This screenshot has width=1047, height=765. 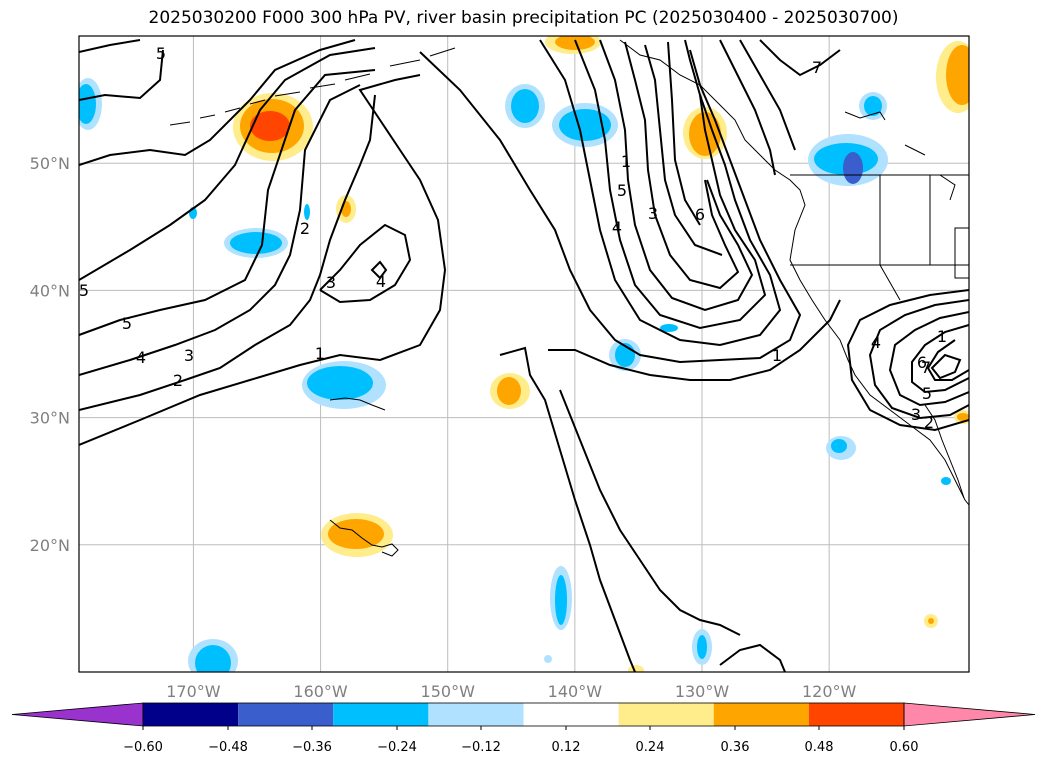 I want to click on contour-label-17: 6, so click(x=922, y=362).